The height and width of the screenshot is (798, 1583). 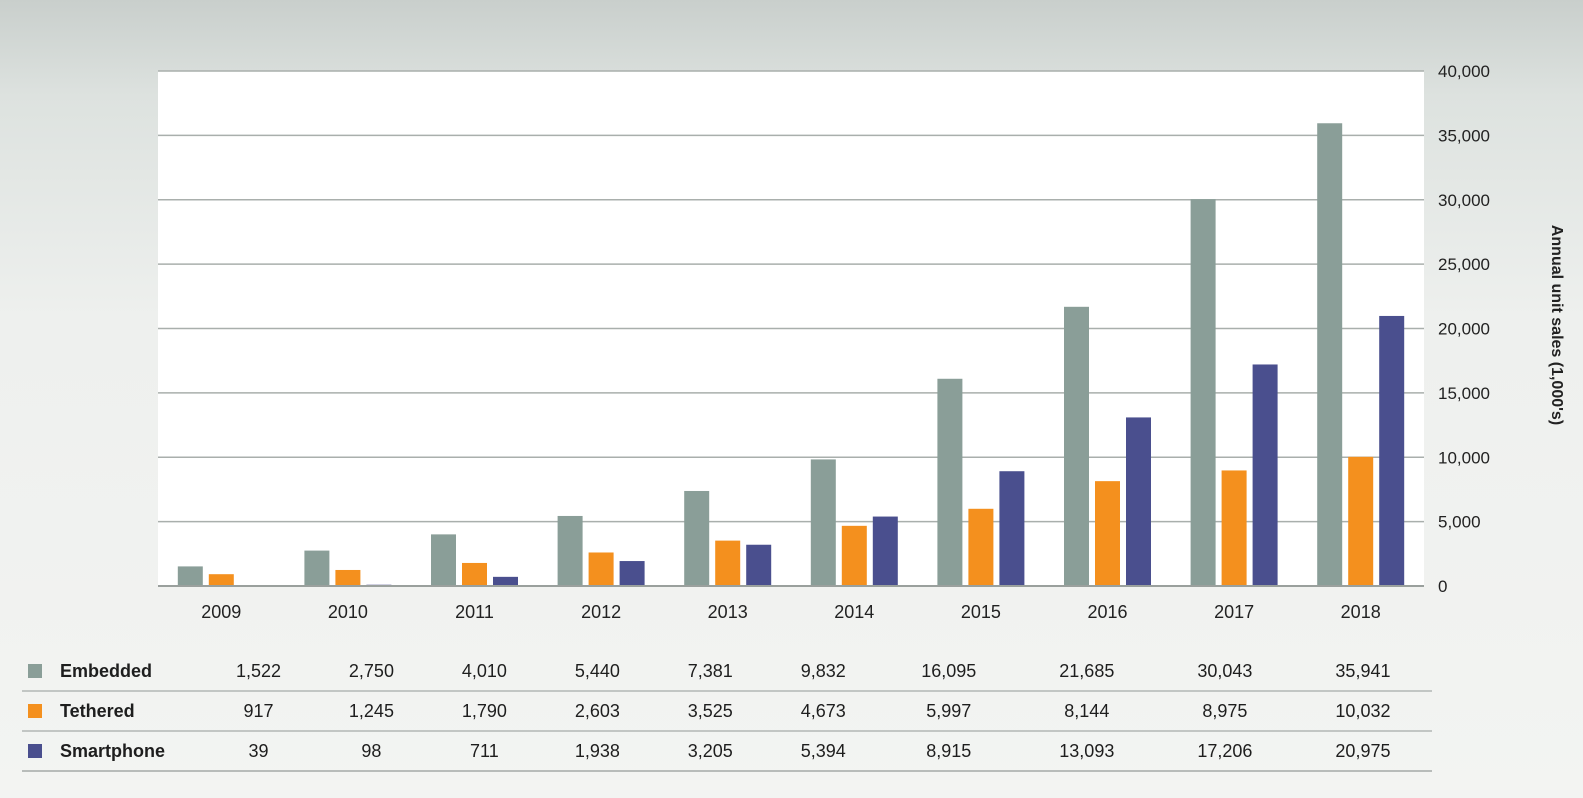 What do you see at coordinates (1234, 612) in the screenshot?
I see `x-category-label: 2017` at bounding box center [1234, 612].